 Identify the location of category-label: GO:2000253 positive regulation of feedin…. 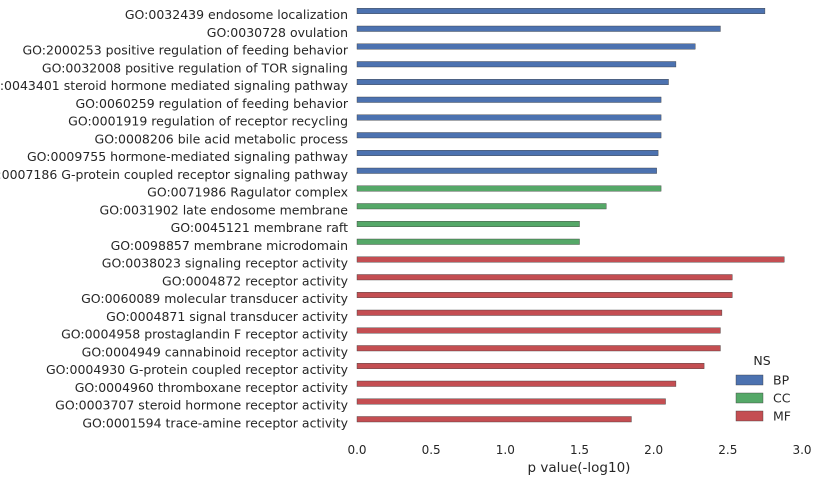
(185, 50).